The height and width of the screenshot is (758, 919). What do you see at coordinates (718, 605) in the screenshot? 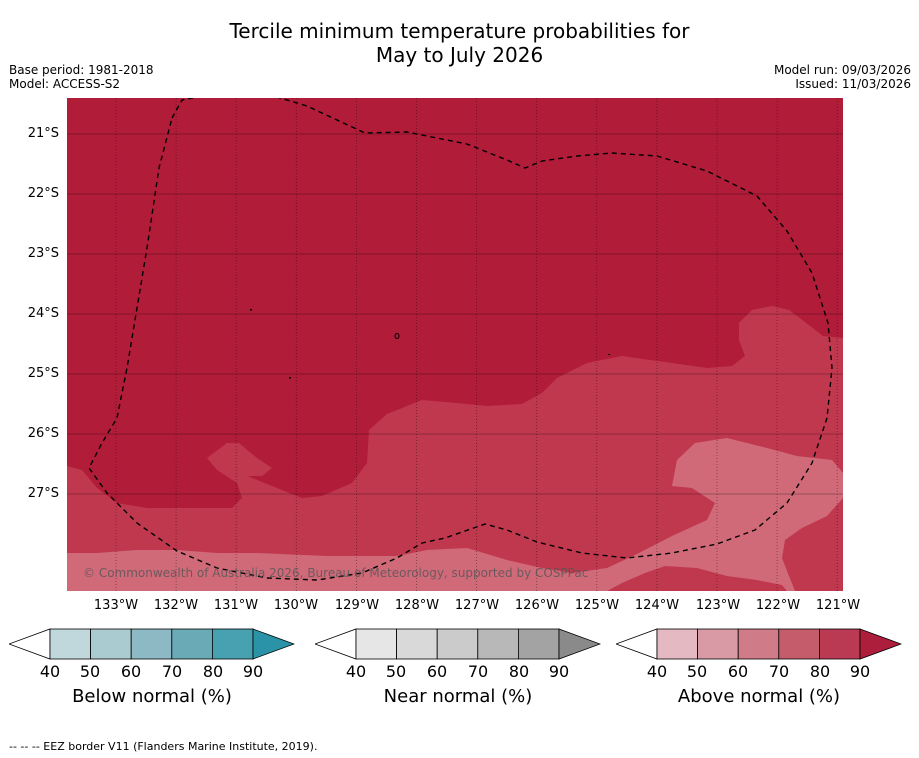
I see `lon-label: 123°W` at bounding box center [718, 605].